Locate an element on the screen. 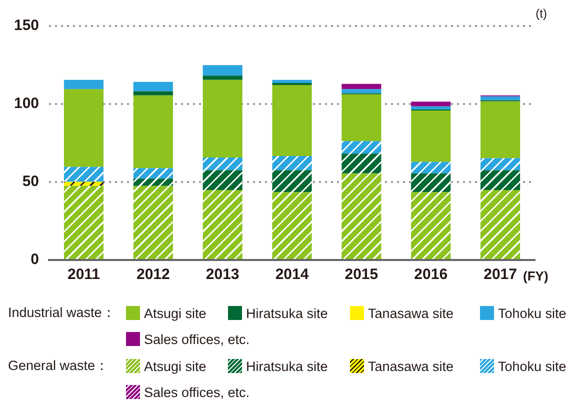 The height and width of the screenshot is (407, 573). x-tick-label: 2015 is located at coordinates (361, 275).